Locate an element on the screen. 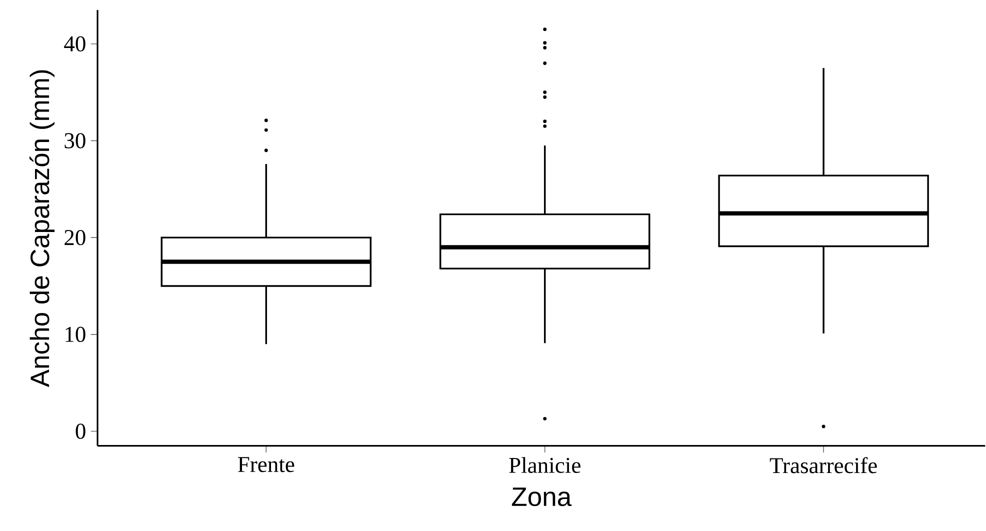 This screenshot has height=531, width=986. y-tick-label: 30 is located at coordinates (75, 140).